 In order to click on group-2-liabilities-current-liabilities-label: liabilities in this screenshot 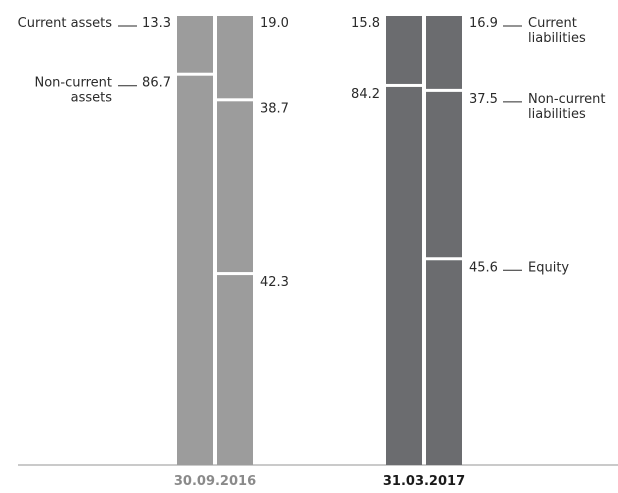, I will do `click(557, 38)`.